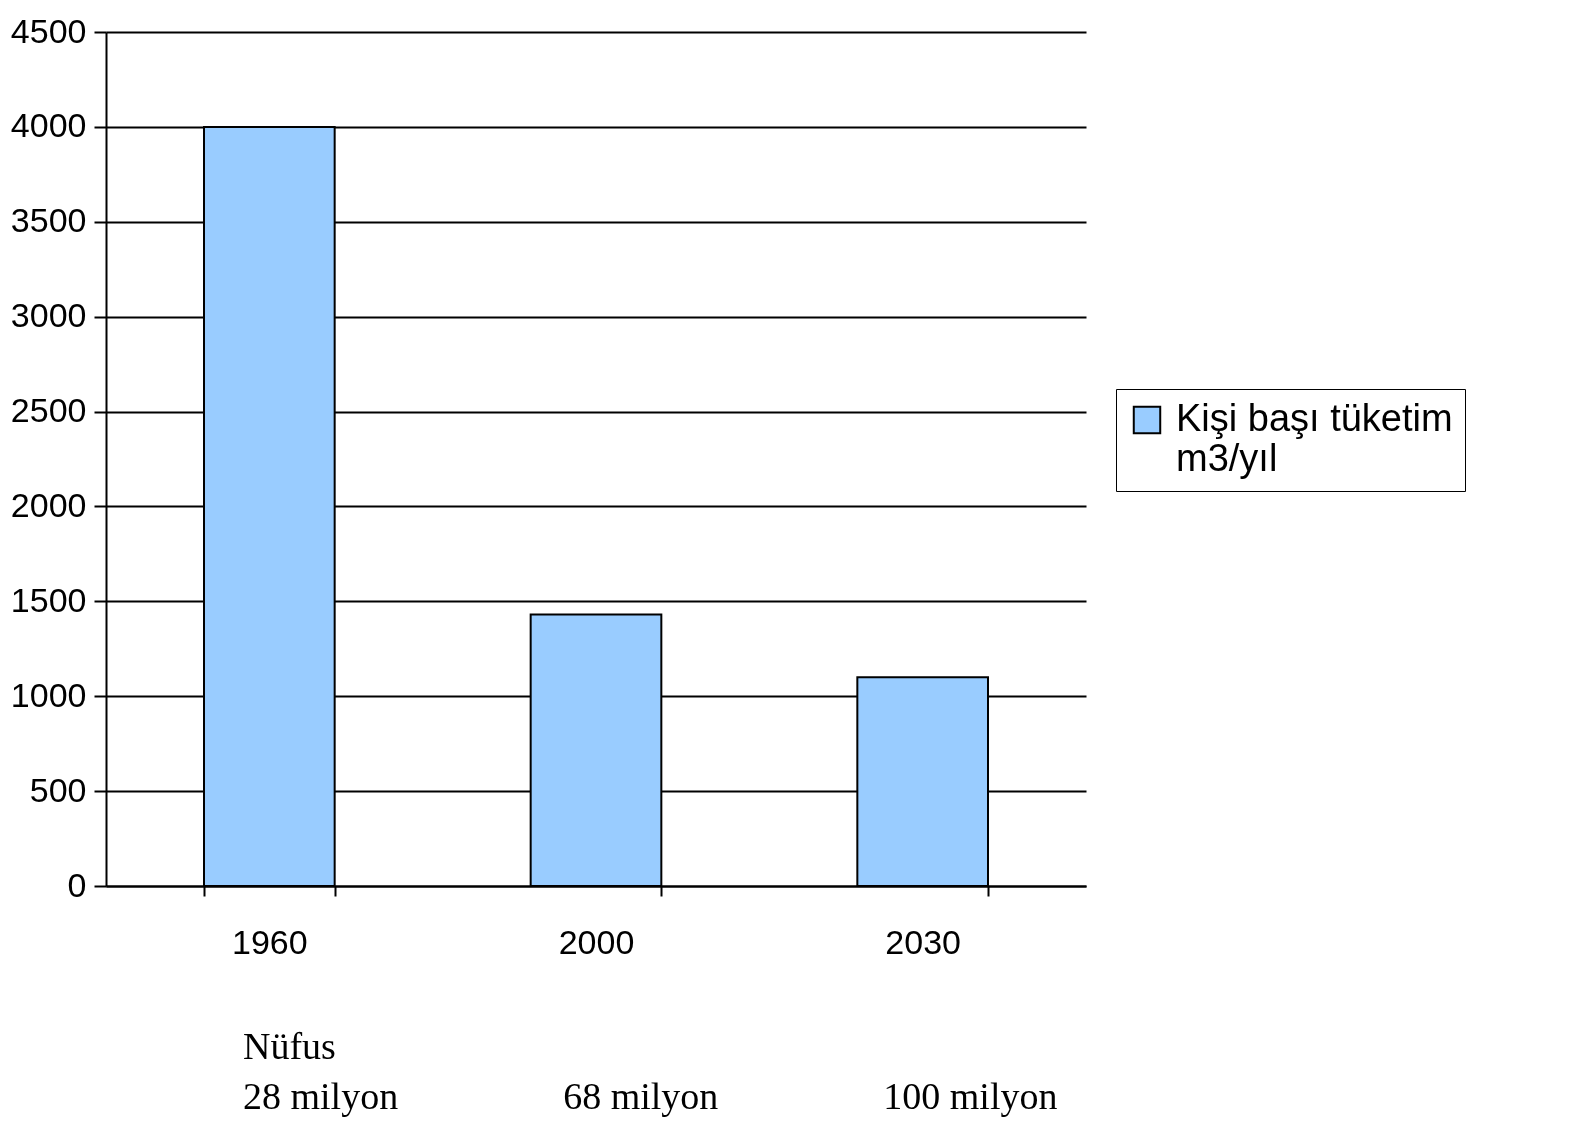 This screenshot has width=1583, height=1125. Describe the element at coordinates (48, 504) in the screenshot. I see `y-tick-label: 2000` at that location.